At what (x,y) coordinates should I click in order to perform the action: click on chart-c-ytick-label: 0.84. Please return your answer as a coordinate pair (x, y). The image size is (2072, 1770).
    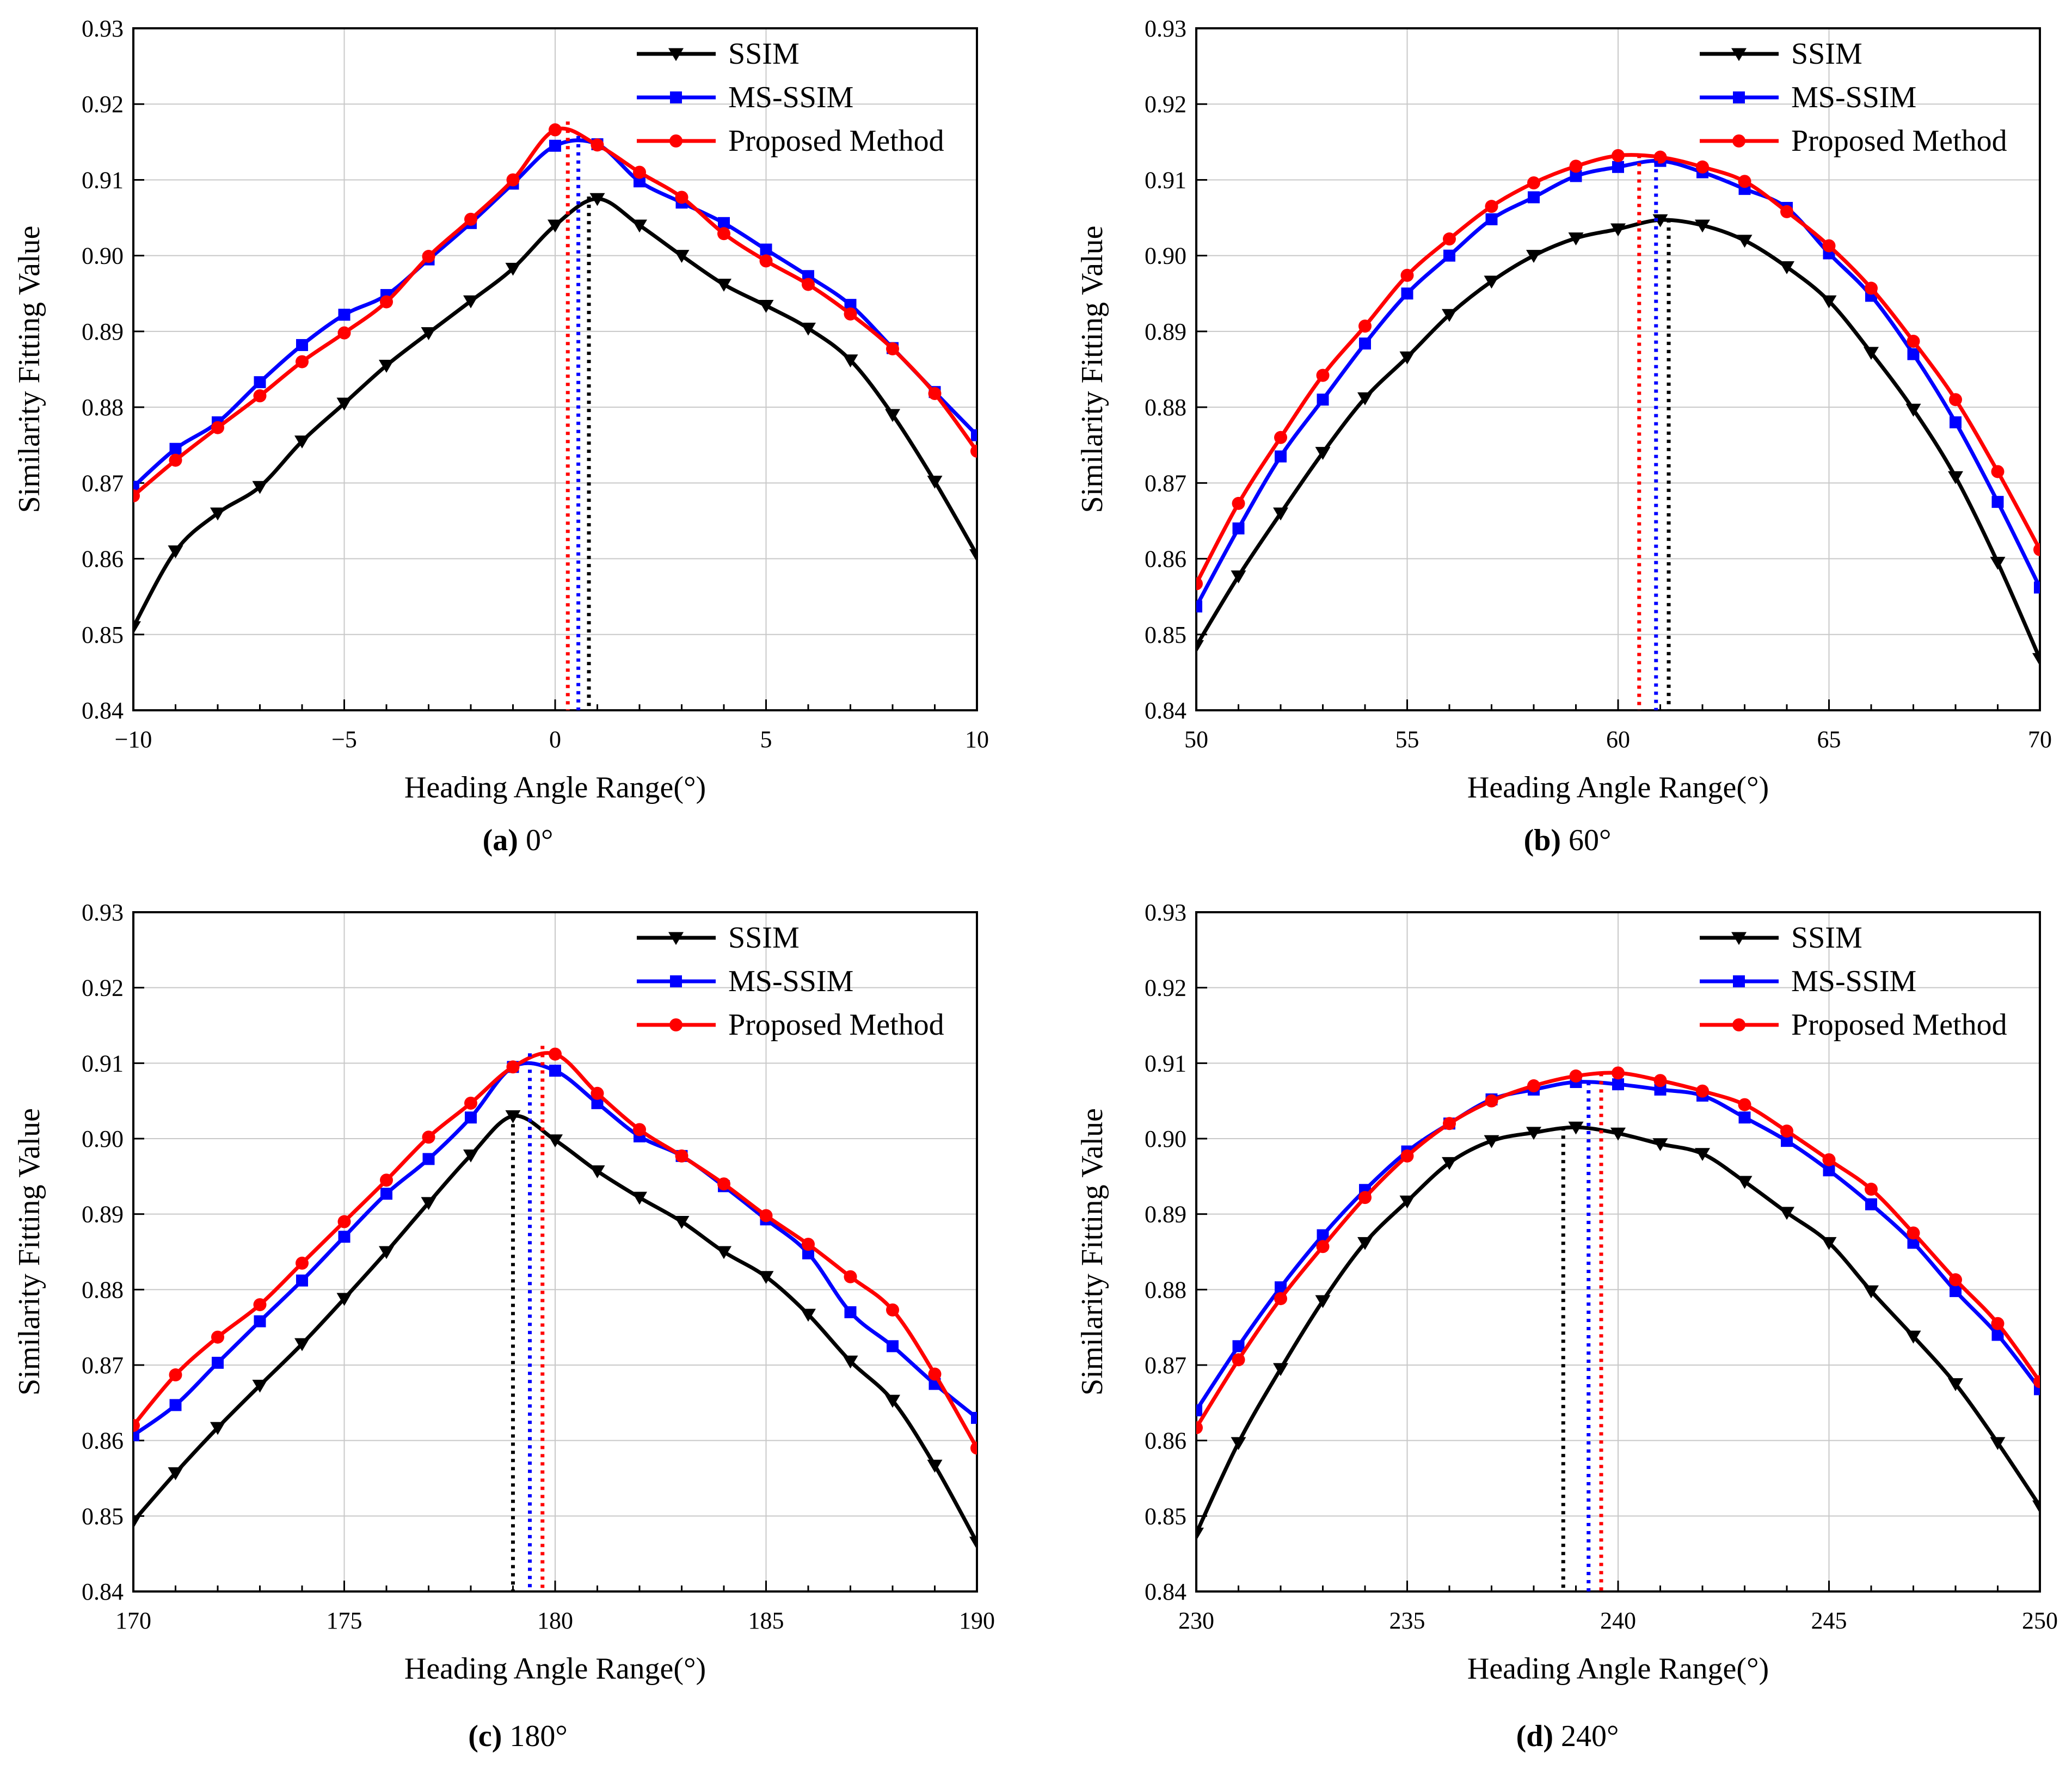
    Looking at the image, I should click on (103, 1591).